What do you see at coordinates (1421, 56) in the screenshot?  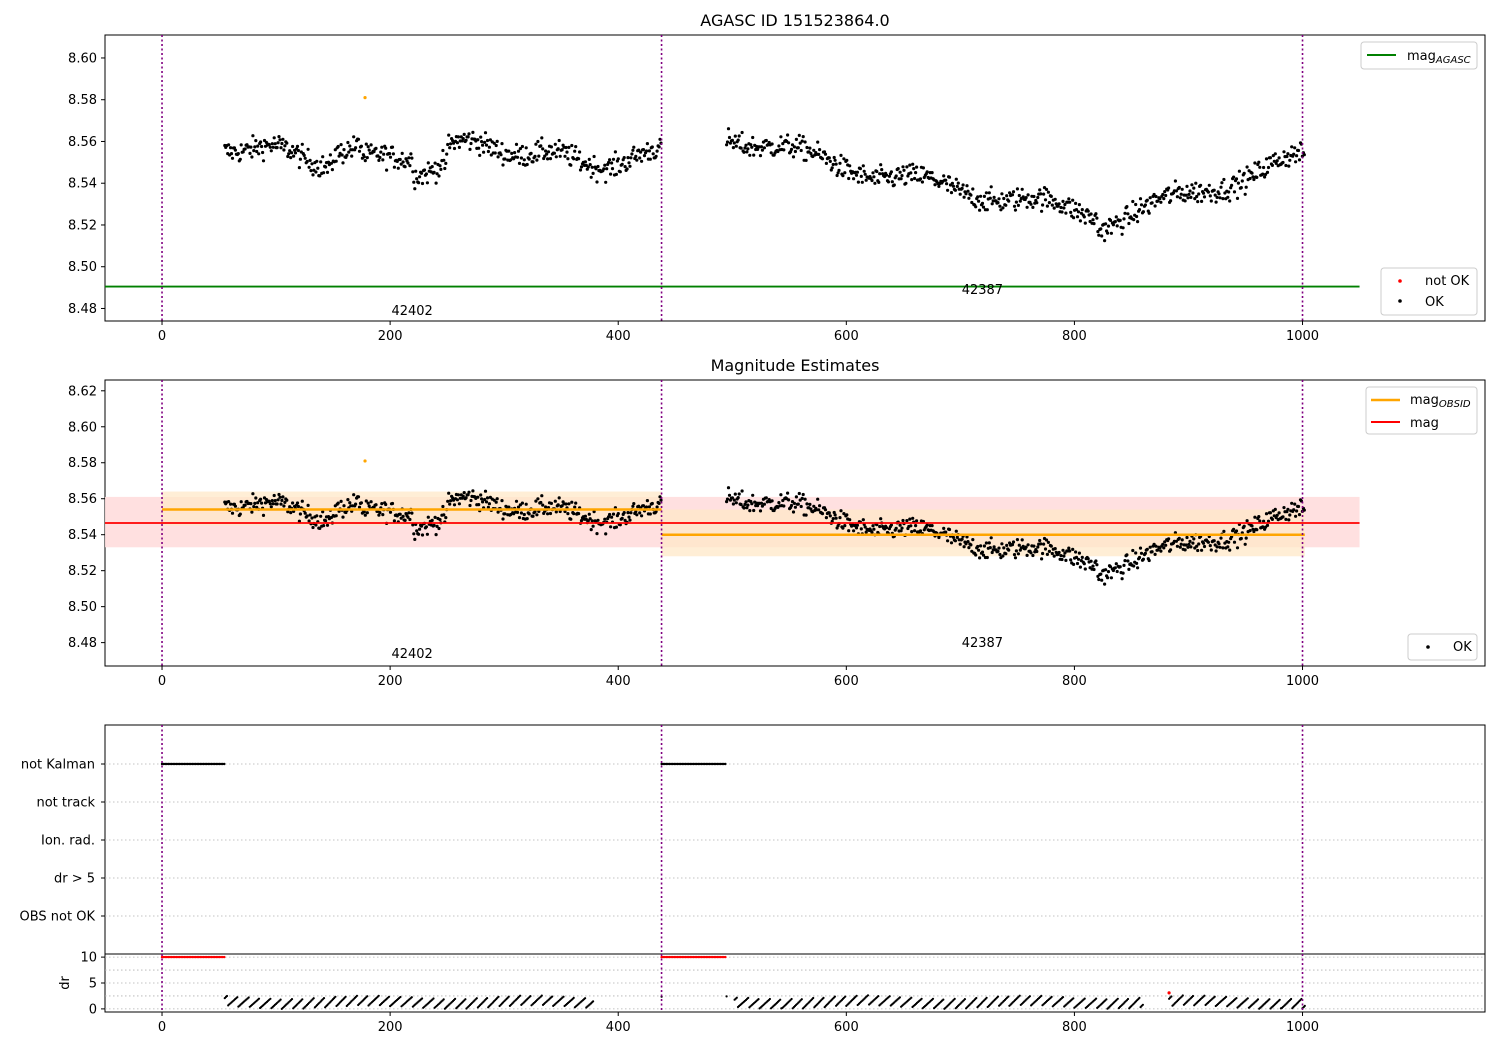 I see `legend-mag-label: mag` at bounding box center [1421, 56].